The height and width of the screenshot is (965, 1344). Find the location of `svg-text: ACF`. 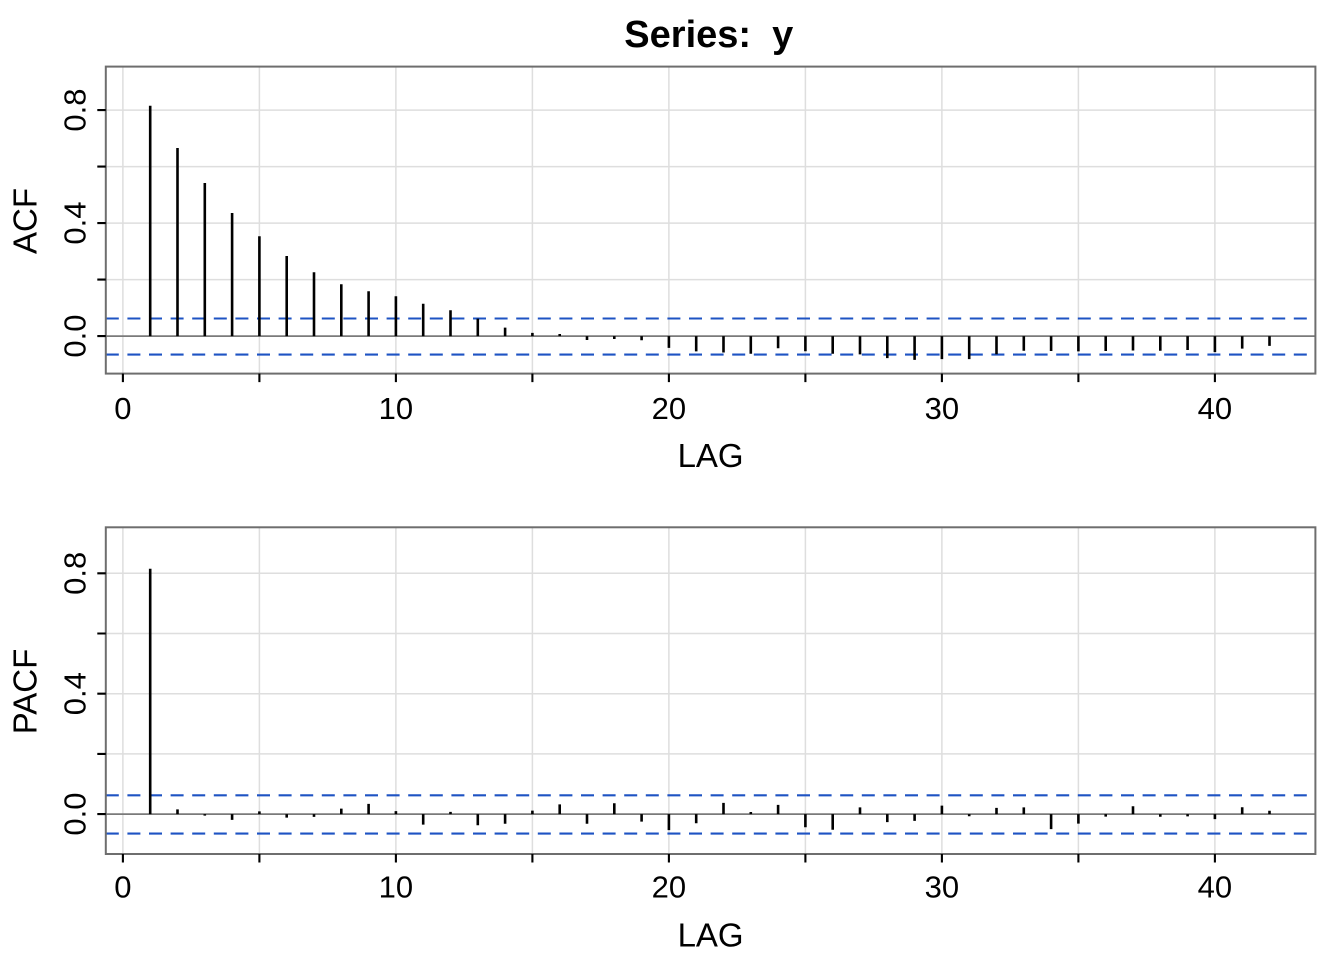

svg-text: ACF is located at coordinates (24, 221).